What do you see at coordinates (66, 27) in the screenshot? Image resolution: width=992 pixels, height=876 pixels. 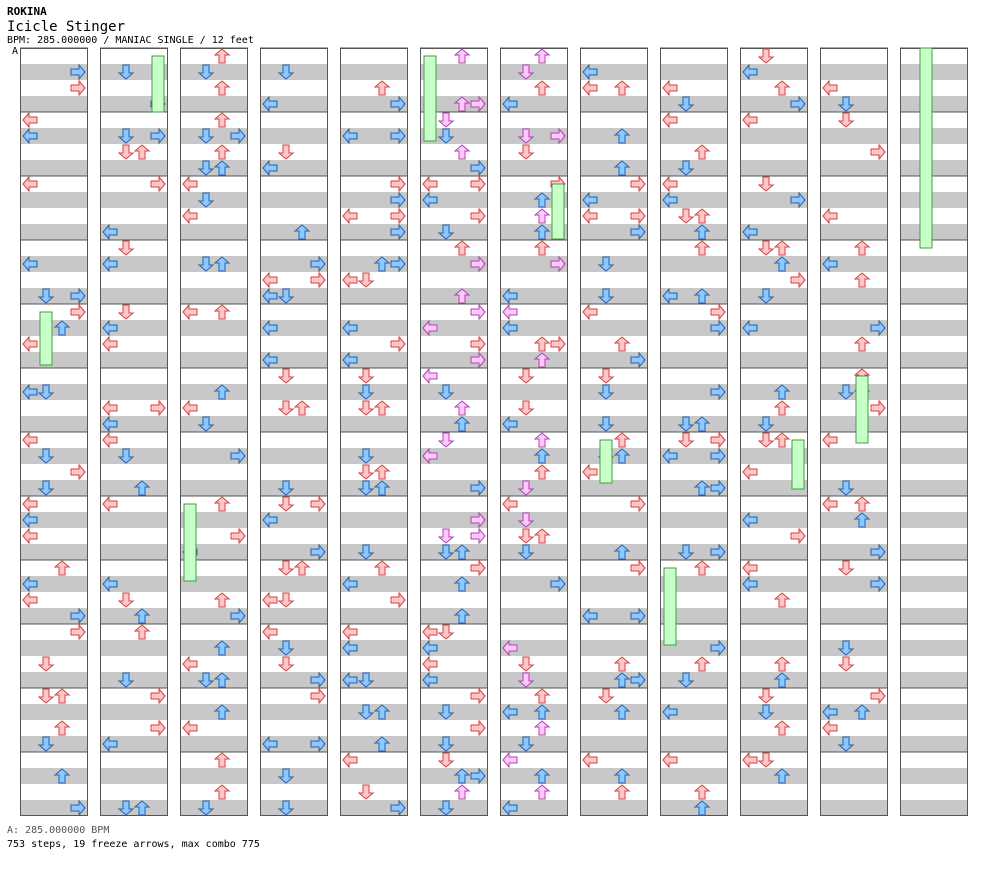 I see `song-title: Icicle Stinger` at bounding box center [66, 27].